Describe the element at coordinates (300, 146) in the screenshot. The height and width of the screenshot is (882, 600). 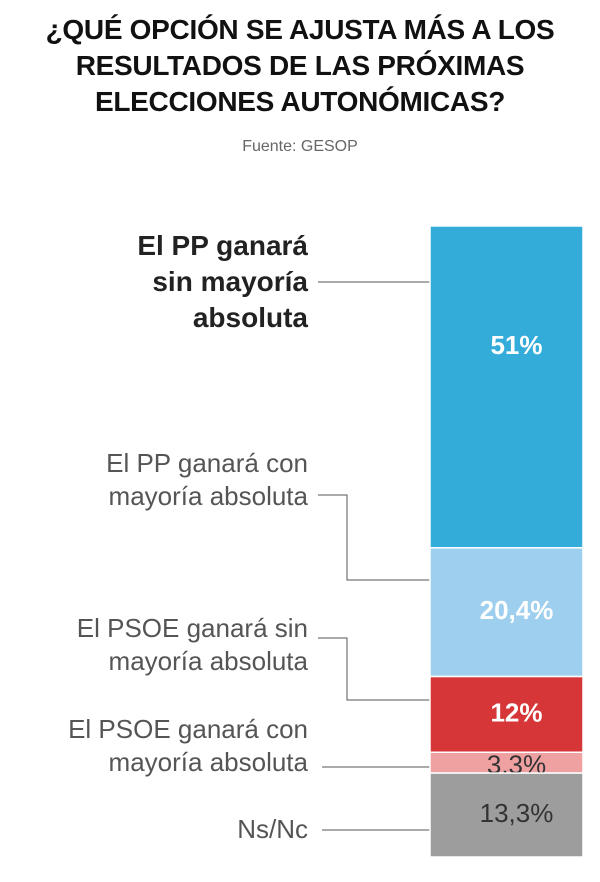
I see `chart-subtitle: Fuente: GESOP` at that location.